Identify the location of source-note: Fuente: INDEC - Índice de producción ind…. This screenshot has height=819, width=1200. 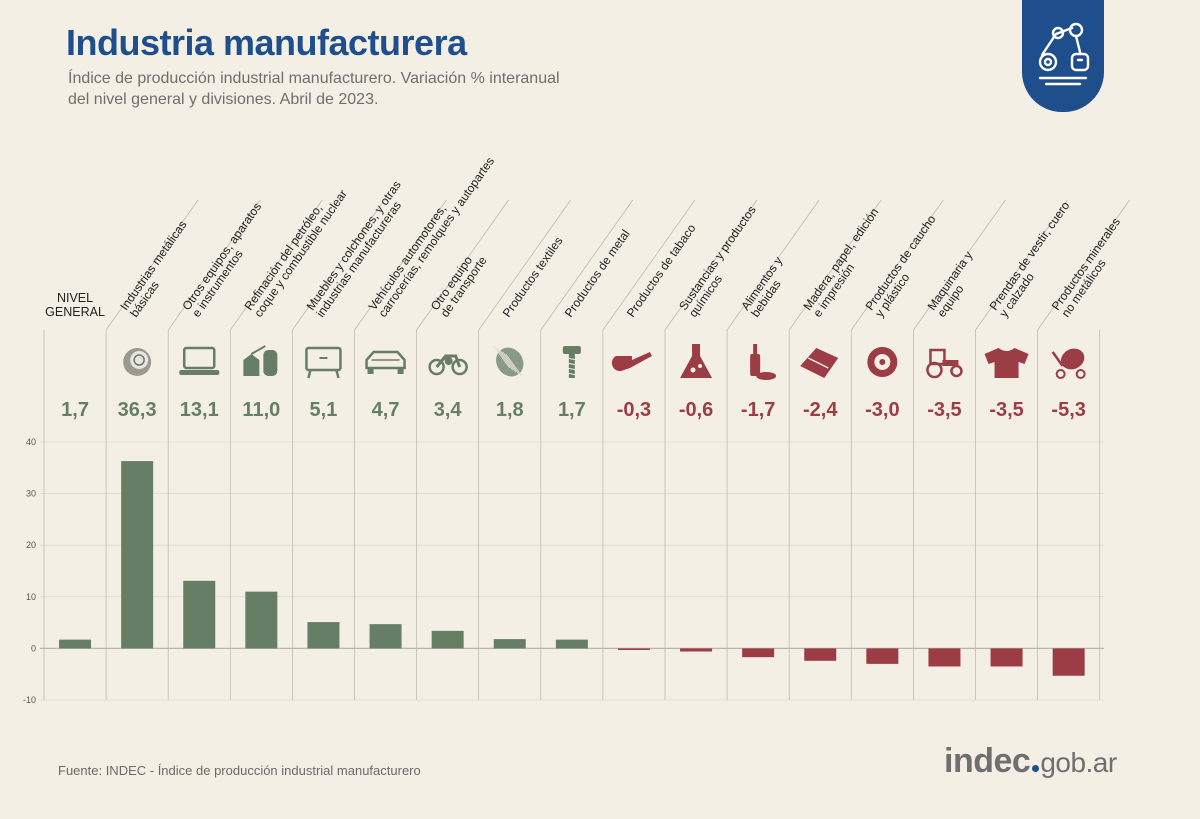
(239, 770).